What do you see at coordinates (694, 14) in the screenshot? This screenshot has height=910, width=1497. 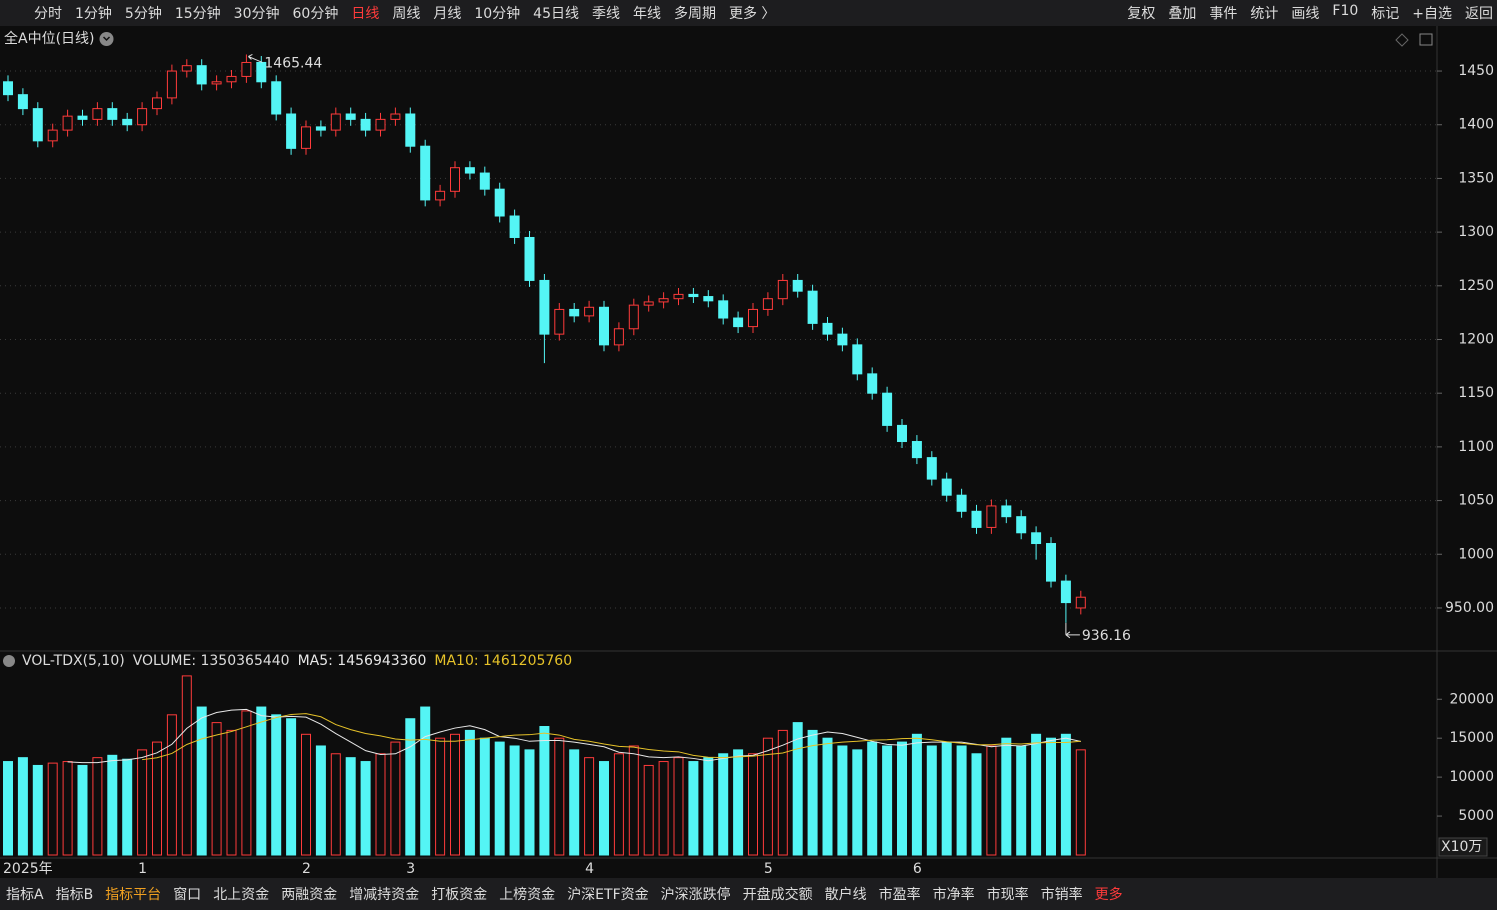 I see `period-button: 多周期` at bounding box center [694, 14].